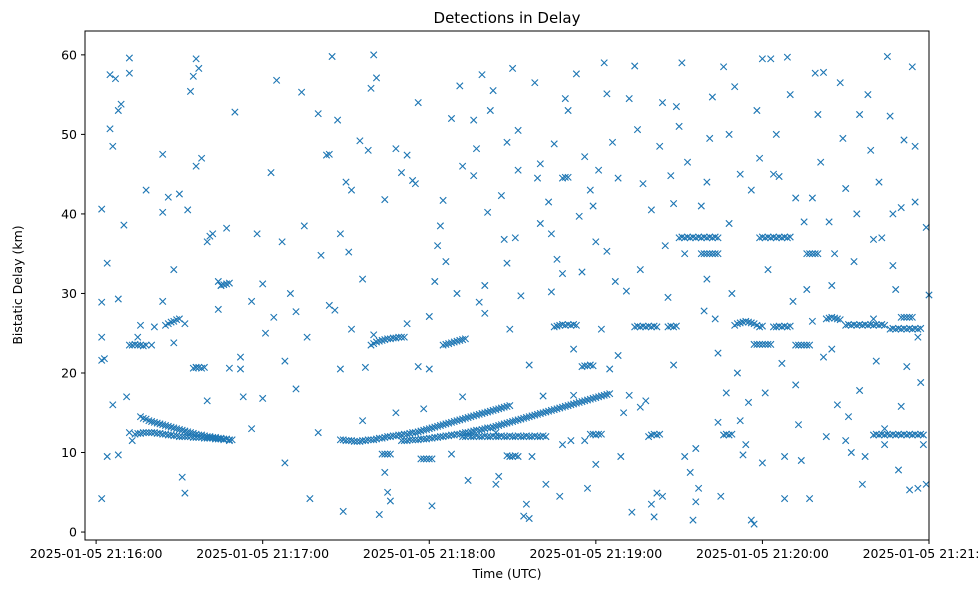 Image resolution: width=978 pixels, height=590 pixels. What do you see at coordinates (17, 284) in the screenshot?
I see `y-axis-label: Bistatic Delay (km)` at bounding box center [17, 284].